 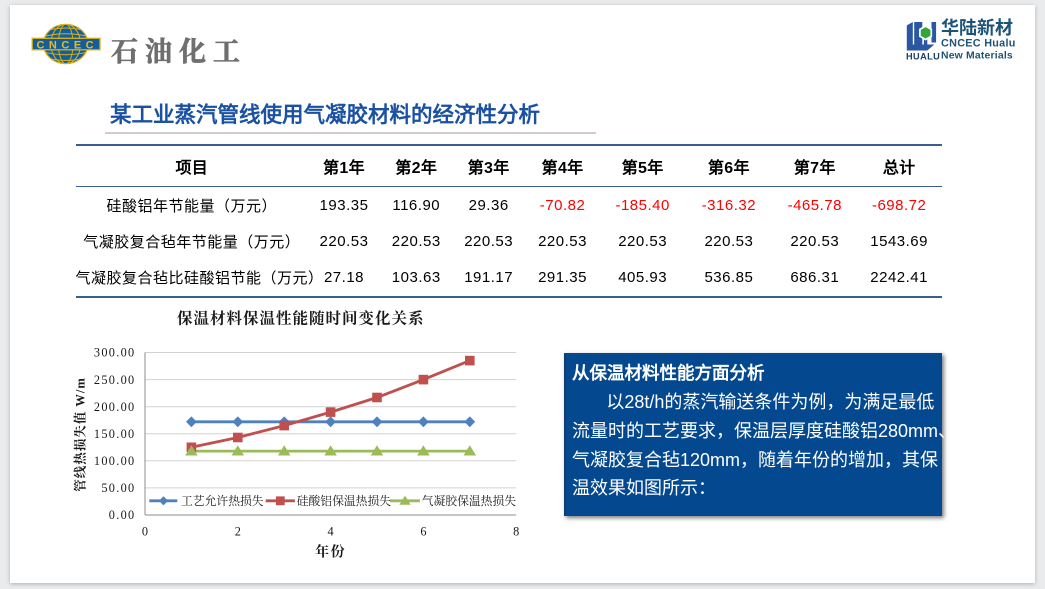 I want to click on svg-text: CNCEC, so click(x=67, y=46).